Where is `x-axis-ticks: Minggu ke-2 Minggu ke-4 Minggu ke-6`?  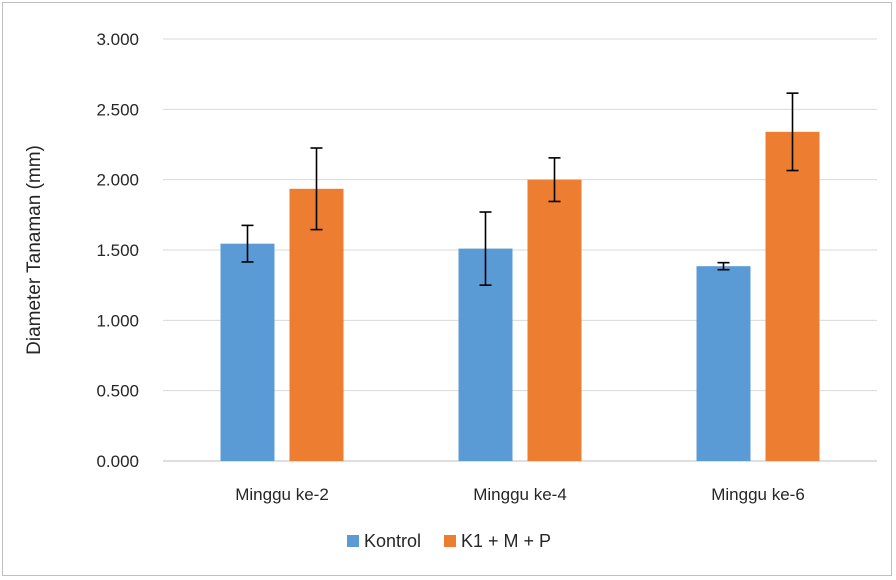
x-axis-ticks: Minggu ke-2 Minggu ke-4 Minggu ke-6 is located at coordinates (520, 494).